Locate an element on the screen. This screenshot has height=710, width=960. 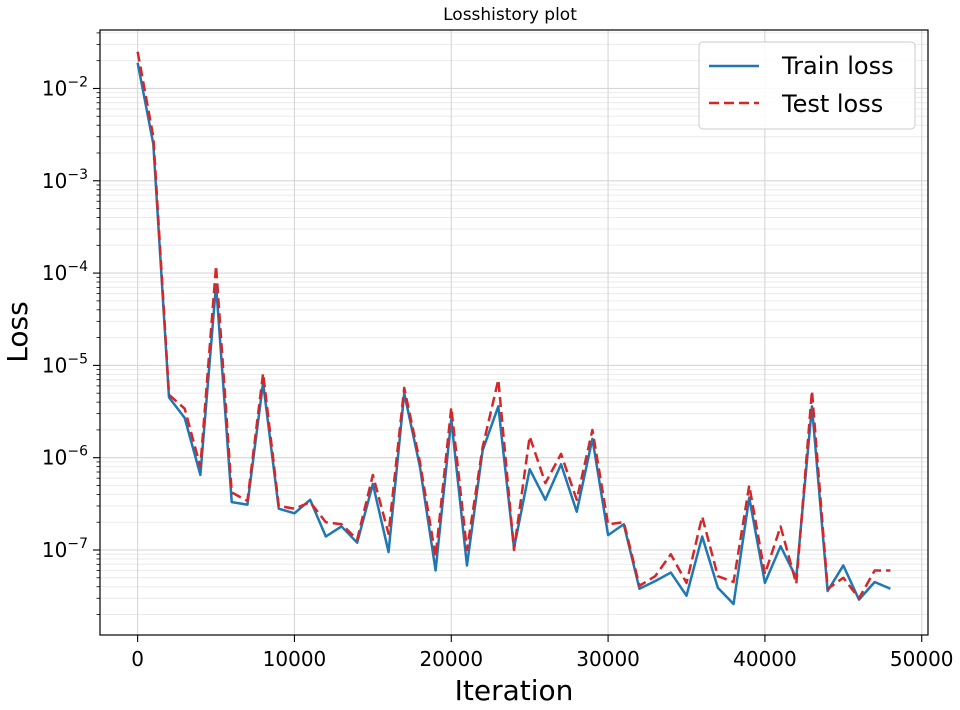
y-tick-label: 10⁻³ is located at coordinates (65, 180).